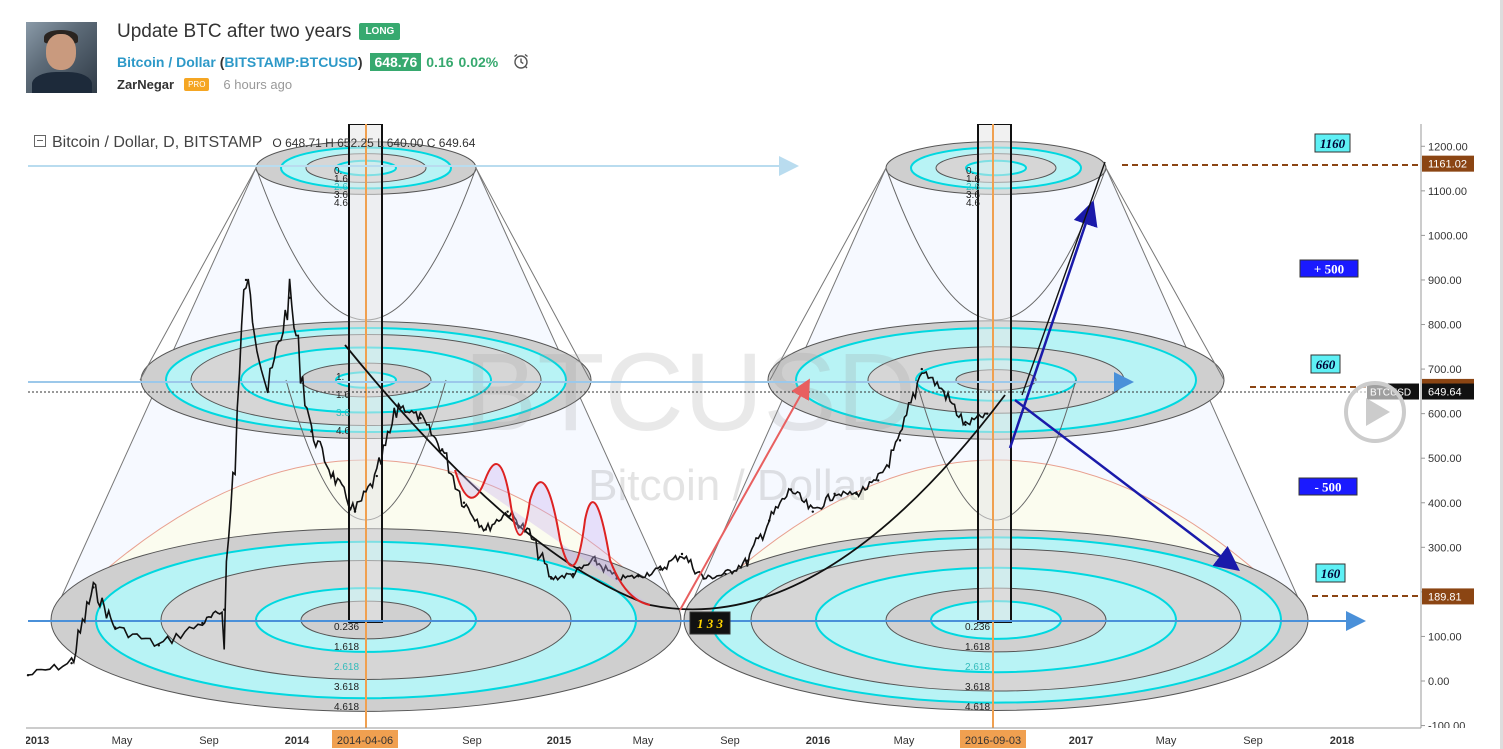  Describe the element at coordinates (297, 741) in the screenshot. I see `x-tick-label-3: 2014` at that location.